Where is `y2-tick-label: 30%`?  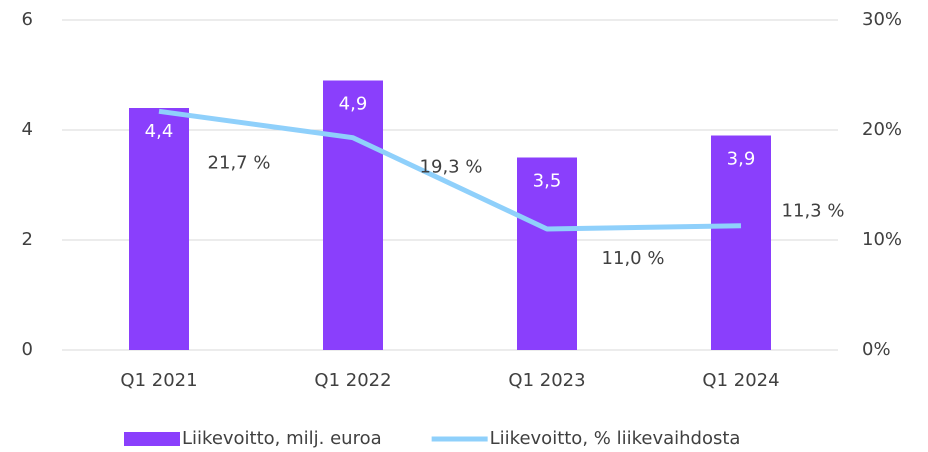
y2-tick-label: 30% is located at coordinates (882, 19).